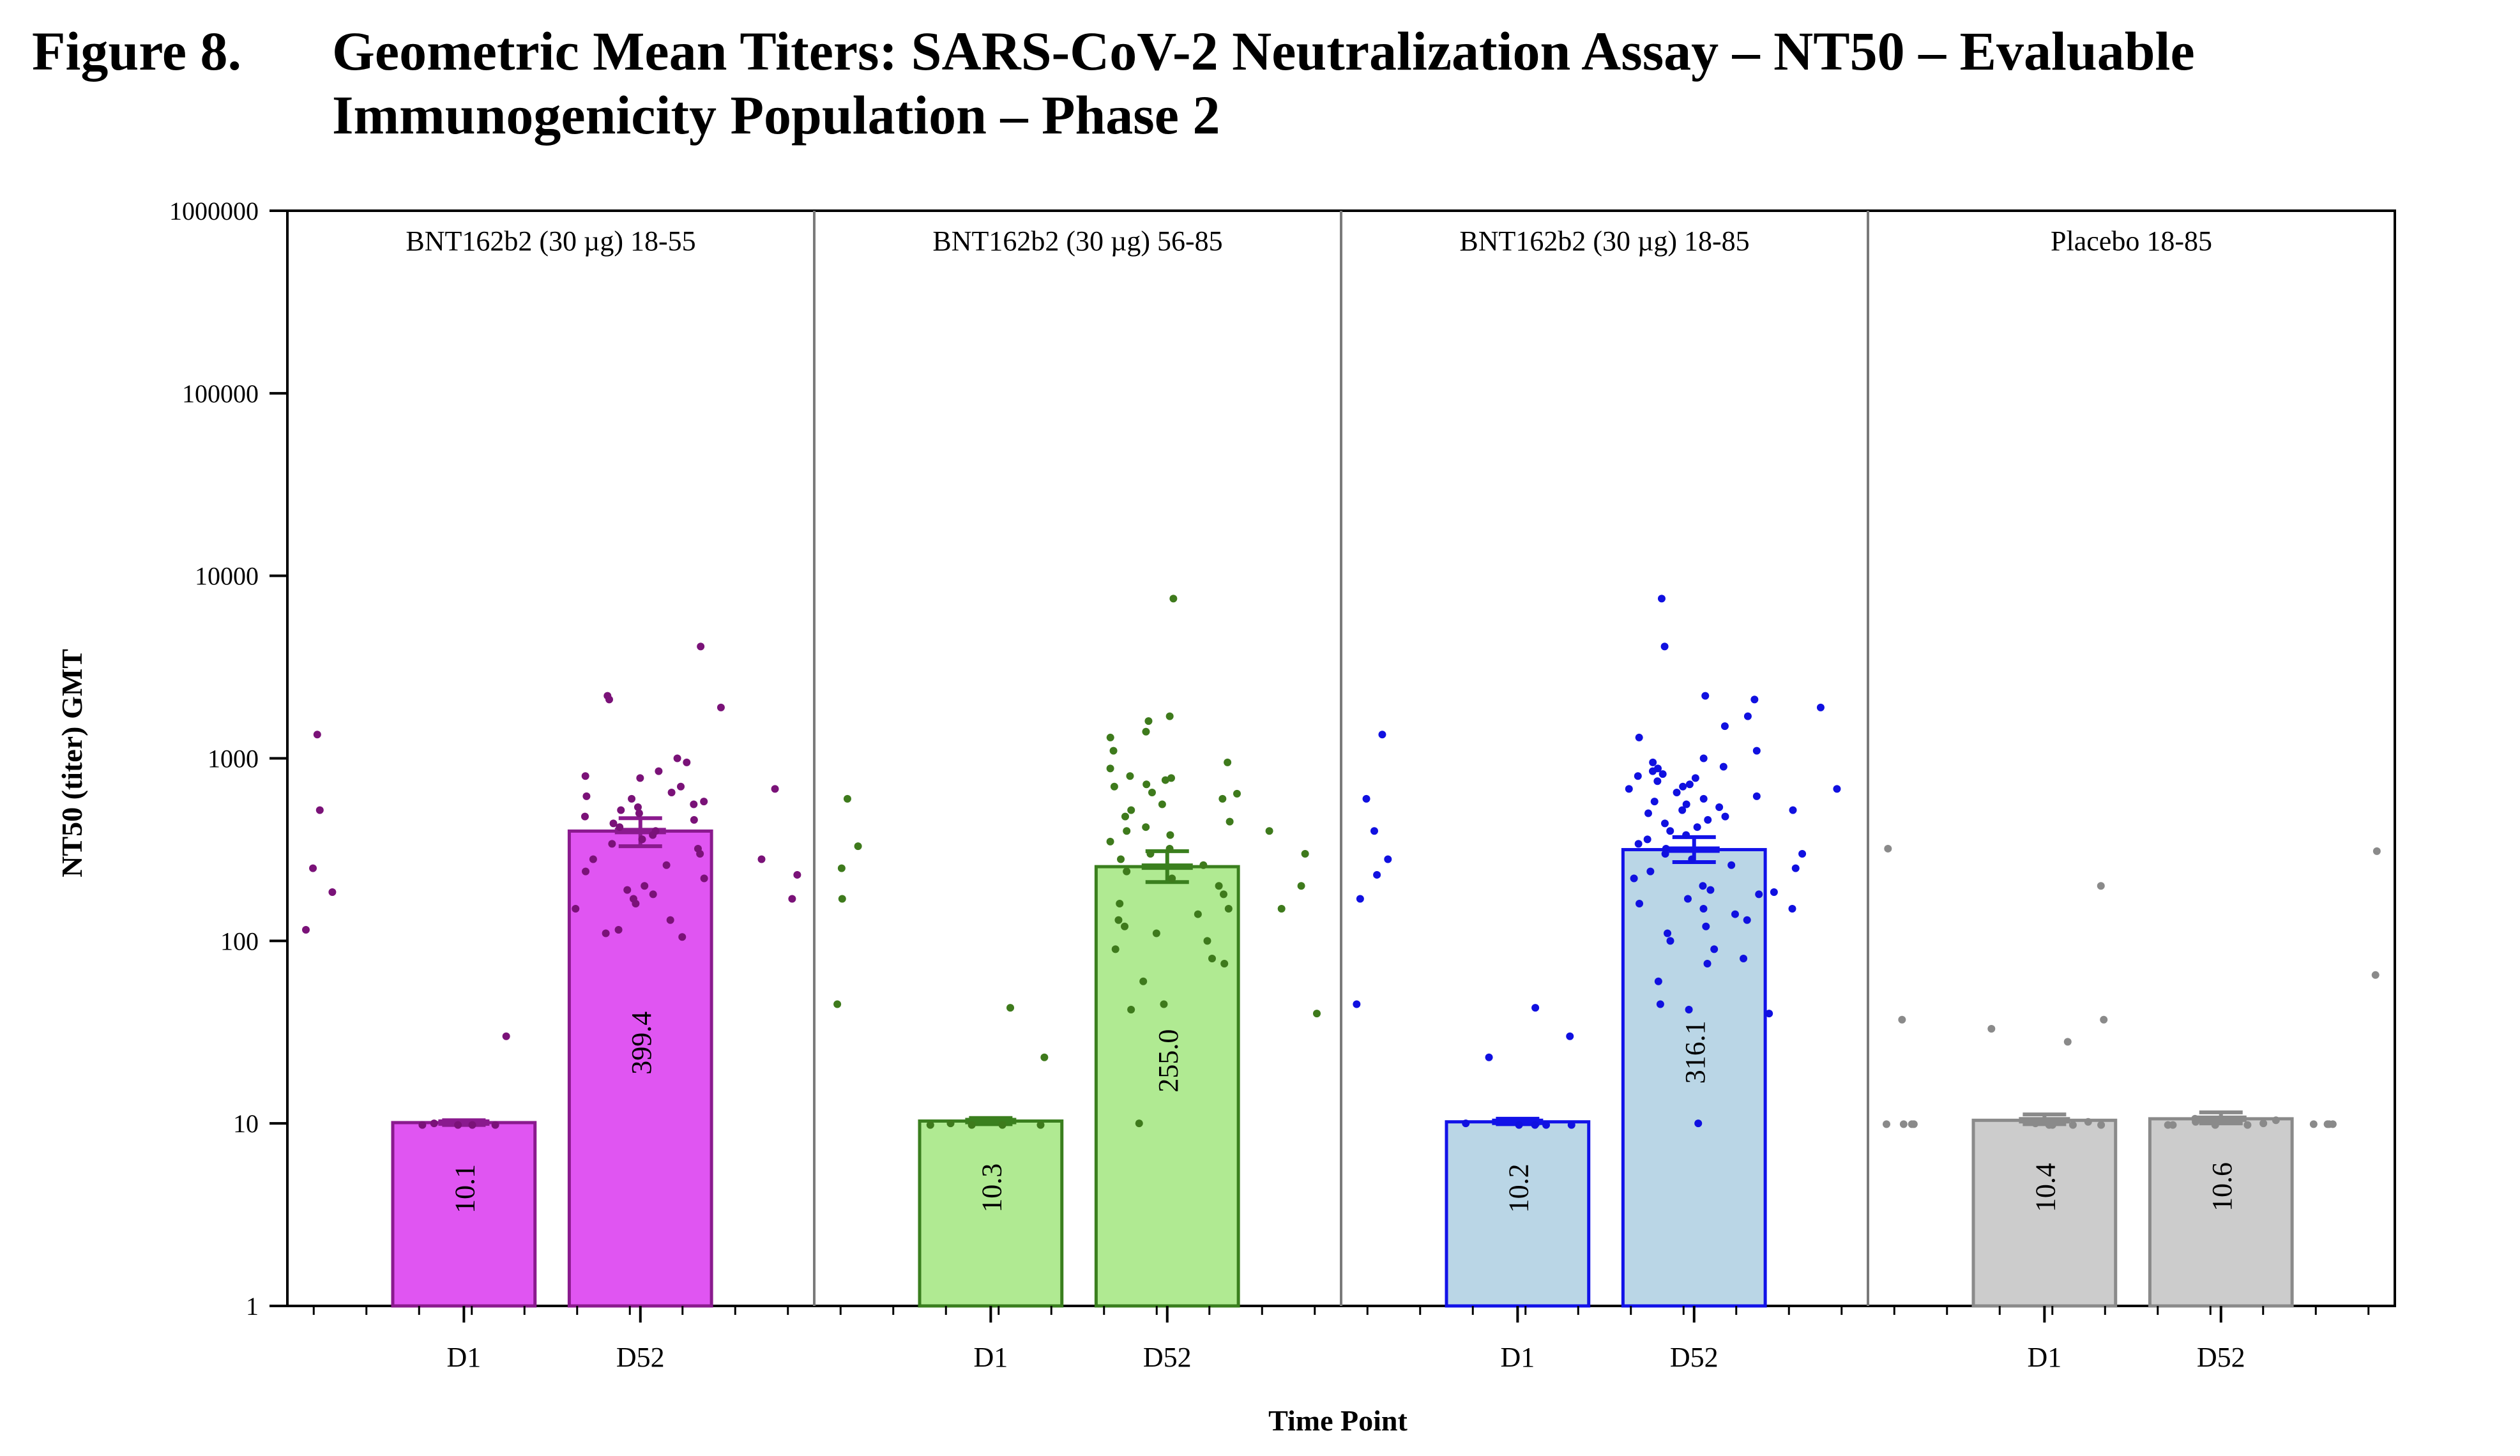 This screenshot has height=1456, width=2520. What do you see at coordinates (776, 115) in the screenshot?
I see `figure-title-line-2: Immunogenicity Population – Phase 2` at bounding box center [776, 115].